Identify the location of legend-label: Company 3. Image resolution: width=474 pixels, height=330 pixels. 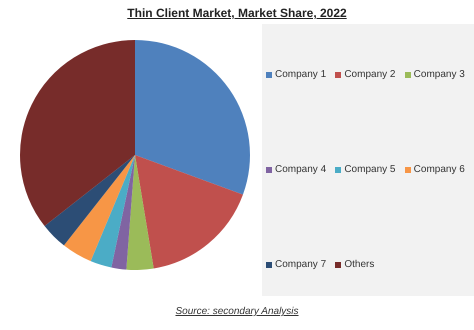
(439, 74).